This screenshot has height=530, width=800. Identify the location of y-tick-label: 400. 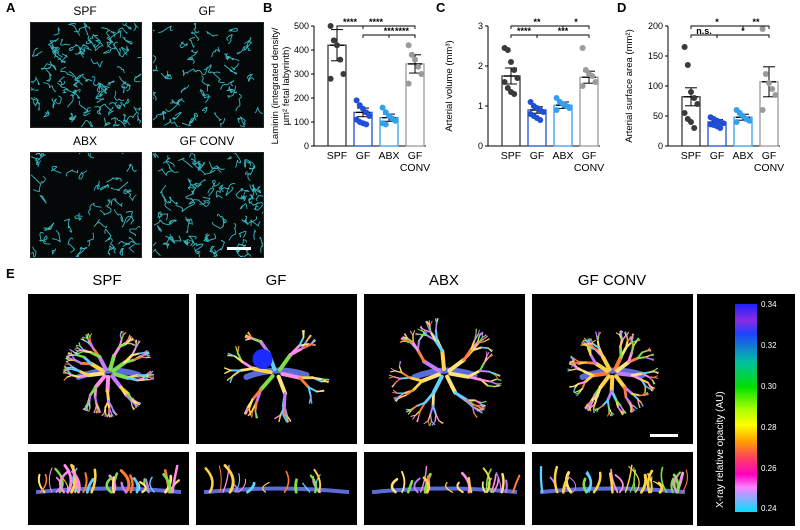
(301, 50).